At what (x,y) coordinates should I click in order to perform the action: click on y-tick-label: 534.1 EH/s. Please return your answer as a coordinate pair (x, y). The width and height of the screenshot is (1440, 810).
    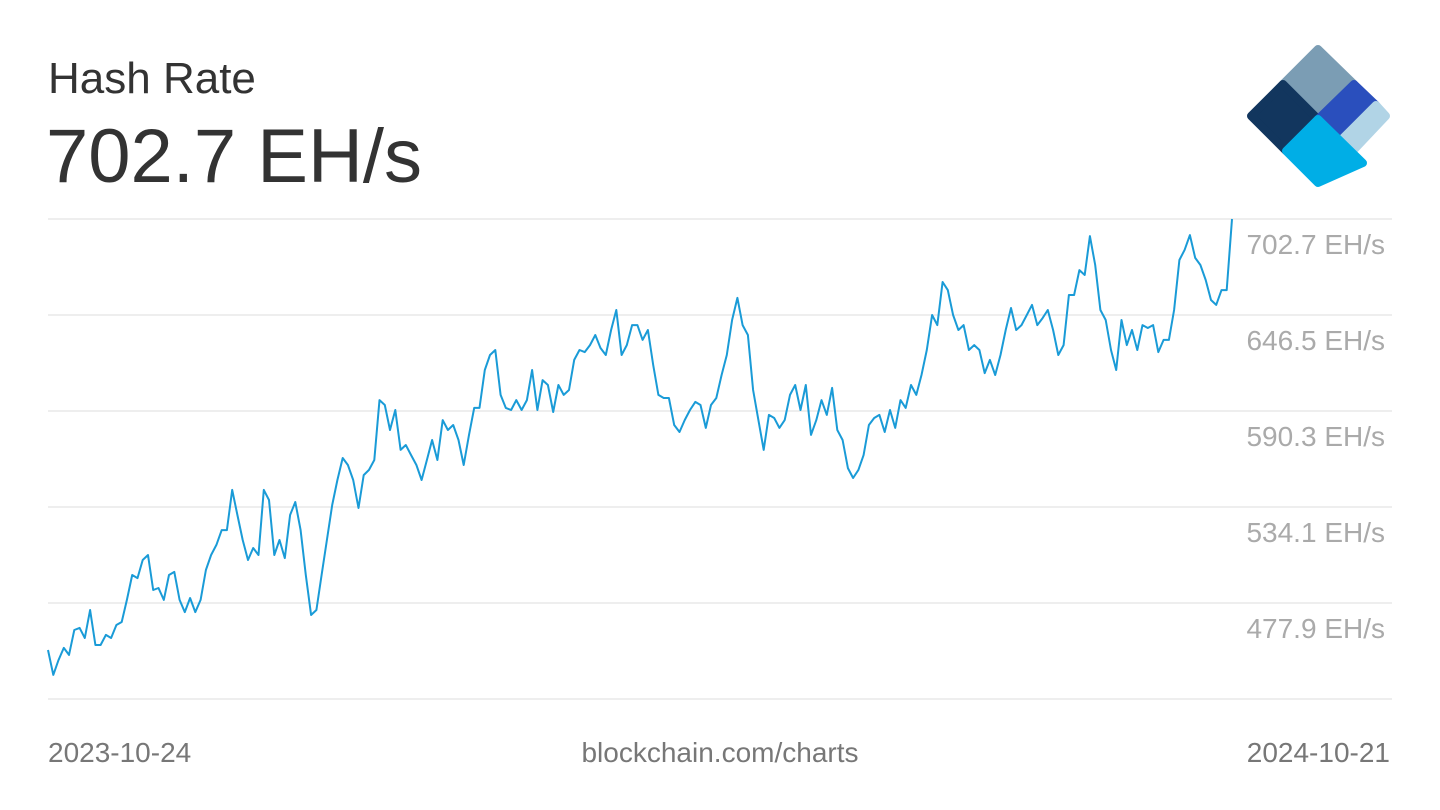
    Looking at the image, I should click on (1315, 532).